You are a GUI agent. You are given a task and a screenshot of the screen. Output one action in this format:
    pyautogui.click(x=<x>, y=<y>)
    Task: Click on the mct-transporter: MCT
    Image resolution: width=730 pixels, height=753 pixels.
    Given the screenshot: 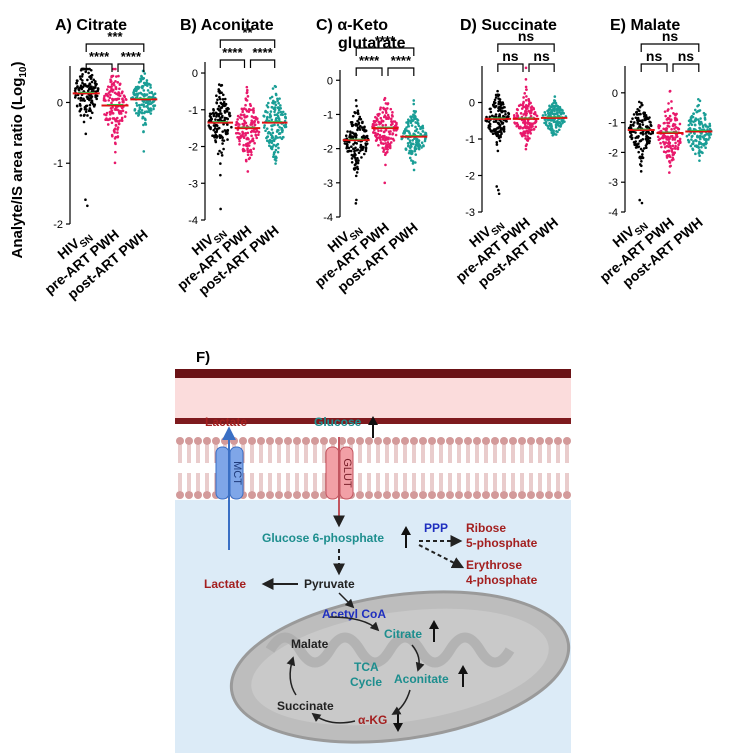 What is the action you would take?
    pyautogui.click(x=229, y=473)
    